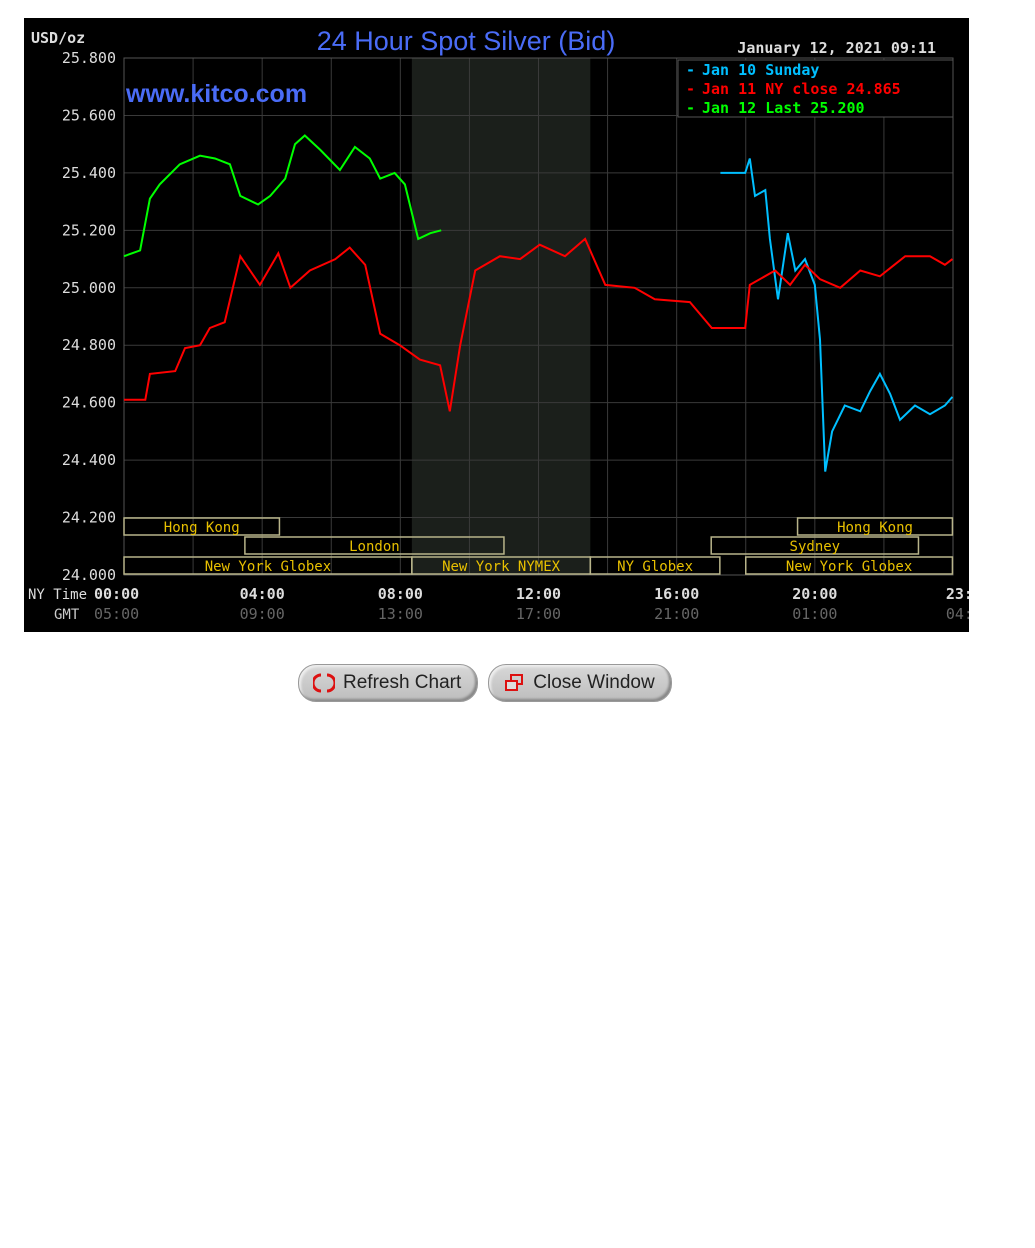 Image resolution: width=1035 pixels, height=1248 pixels. Describe the element at coordinates (538, 594) in the screenshot. I see `x-tick-label: 12:00` at that location.